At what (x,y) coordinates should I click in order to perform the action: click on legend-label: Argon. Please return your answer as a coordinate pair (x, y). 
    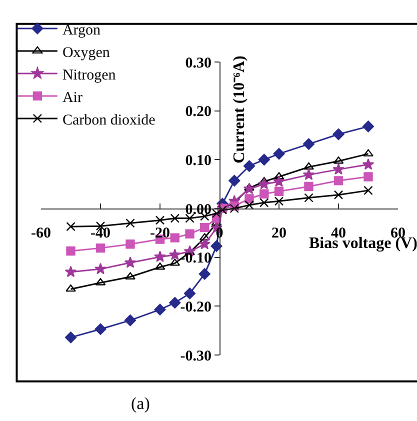
    Looking at the image, I should click on (81, 30).